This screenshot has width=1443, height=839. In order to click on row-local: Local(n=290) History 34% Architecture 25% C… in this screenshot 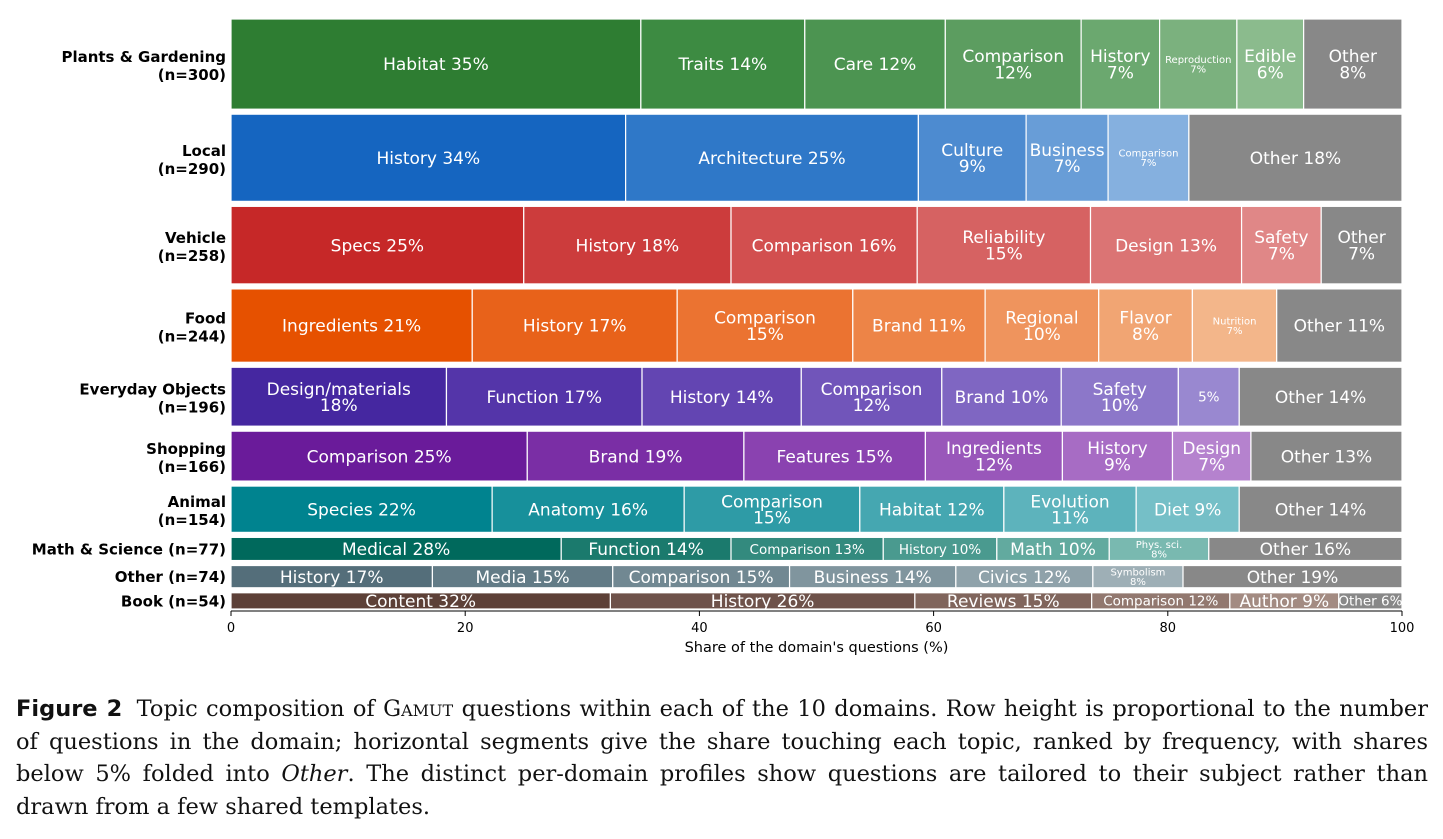, I will do `click(780, 157)`.